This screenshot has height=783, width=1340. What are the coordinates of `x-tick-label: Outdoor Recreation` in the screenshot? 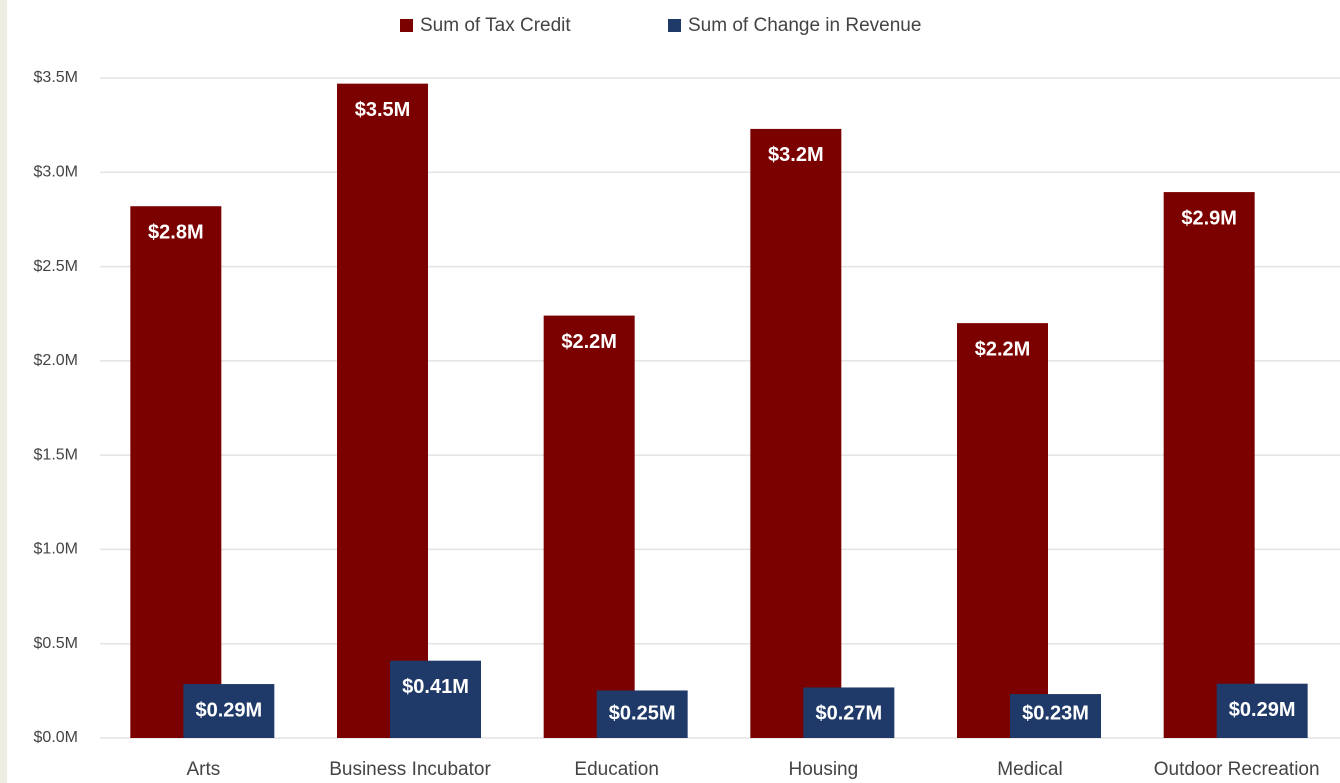 It's located at (1237, 769).